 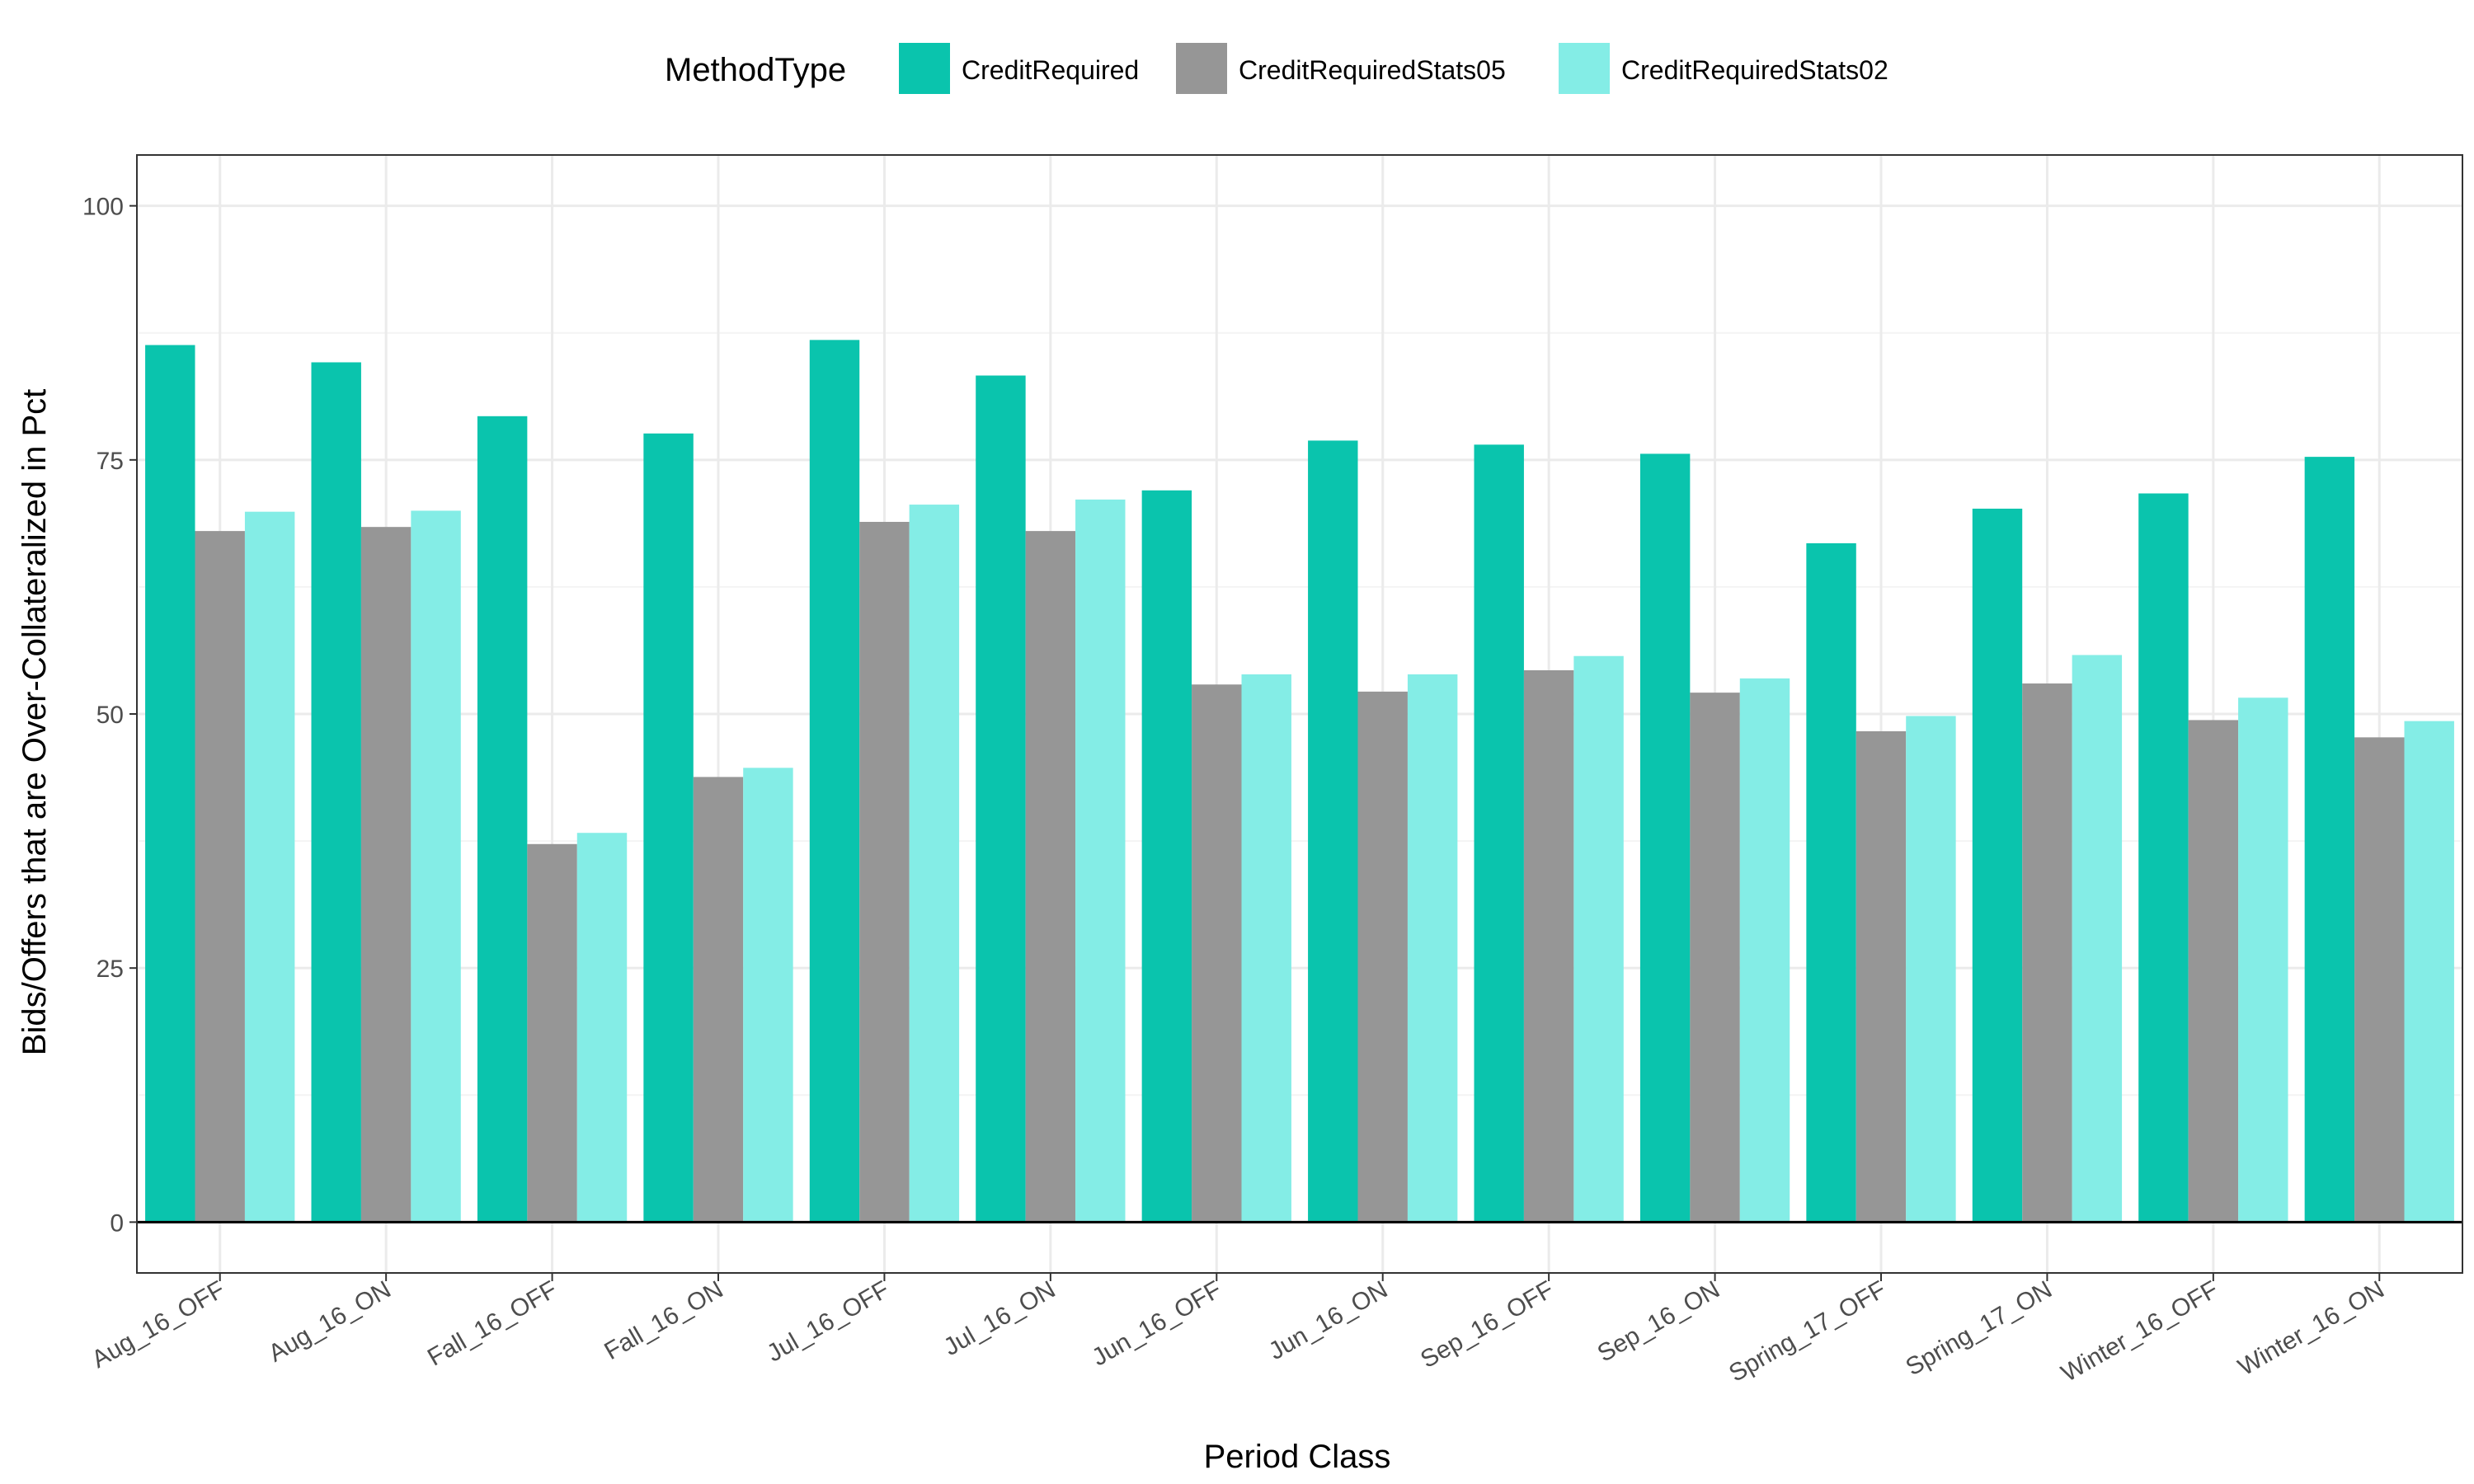 I want to click on bar-CreditRequiredStats02-Sep_16_ON, so click(x=1764, y=950).